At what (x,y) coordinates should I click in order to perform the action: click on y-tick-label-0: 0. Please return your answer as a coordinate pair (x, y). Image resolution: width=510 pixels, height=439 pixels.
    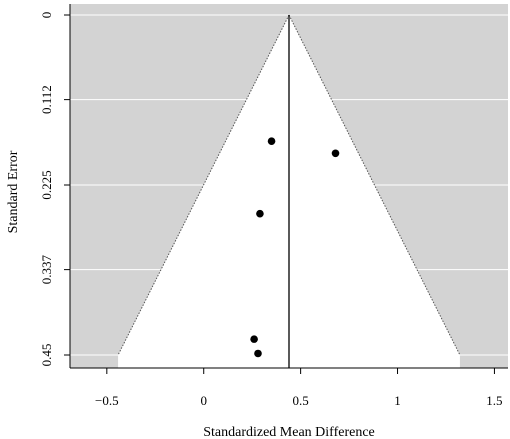
    Looking at the image, I should click on (46, 15).